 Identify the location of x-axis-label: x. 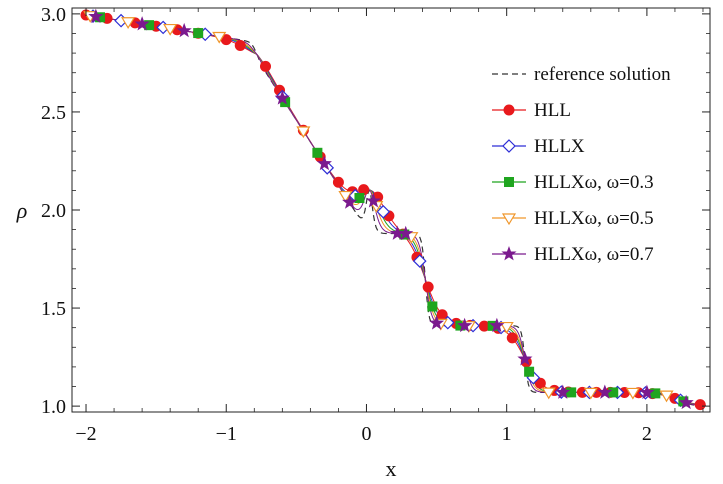
(391, 468).